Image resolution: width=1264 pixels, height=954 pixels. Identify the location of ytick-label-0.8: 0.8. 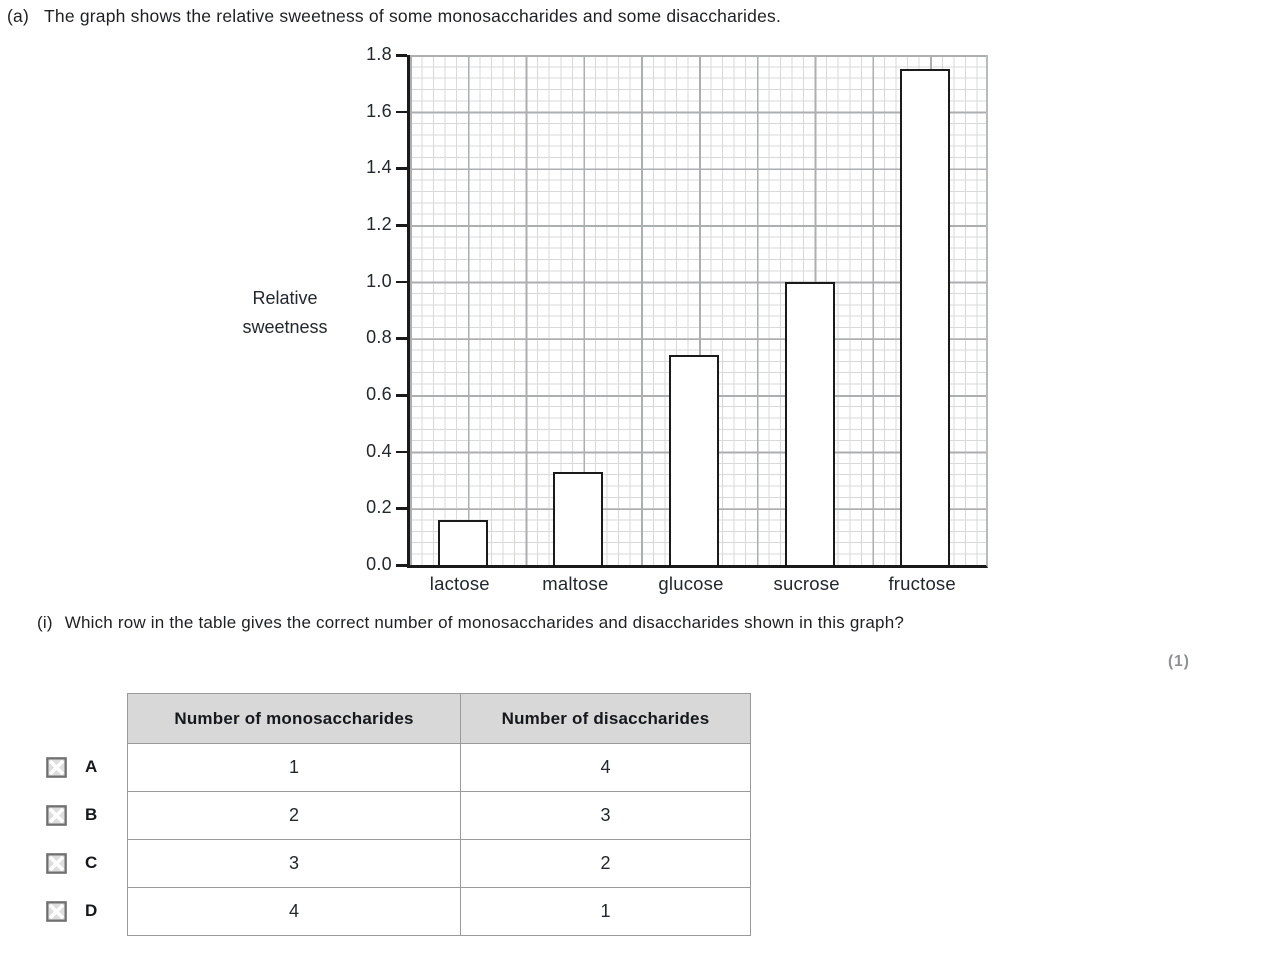
(379, 337).